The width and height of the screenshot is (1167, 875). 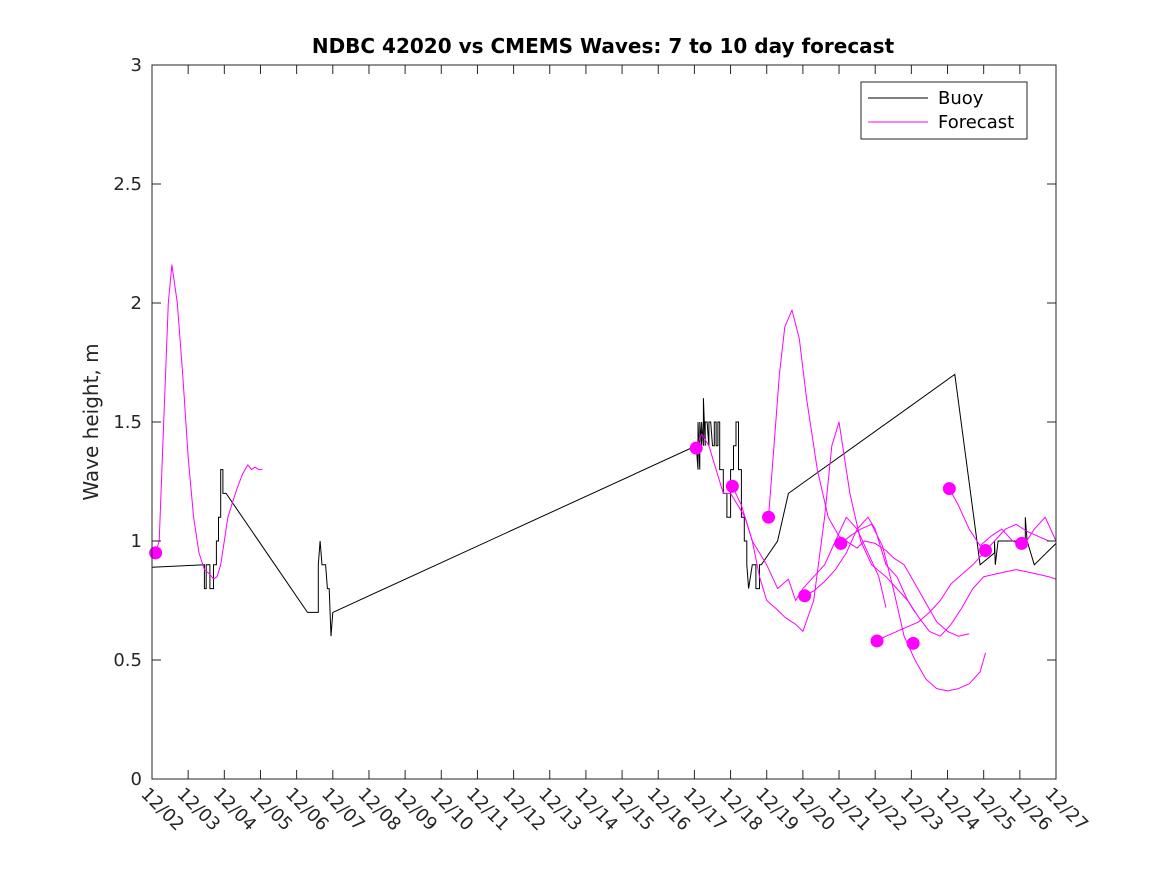 What do you see at coordinates (127, 422) in the screenshot?
I see `y-tick-label: 1.5` at bounding box center [127, 422].